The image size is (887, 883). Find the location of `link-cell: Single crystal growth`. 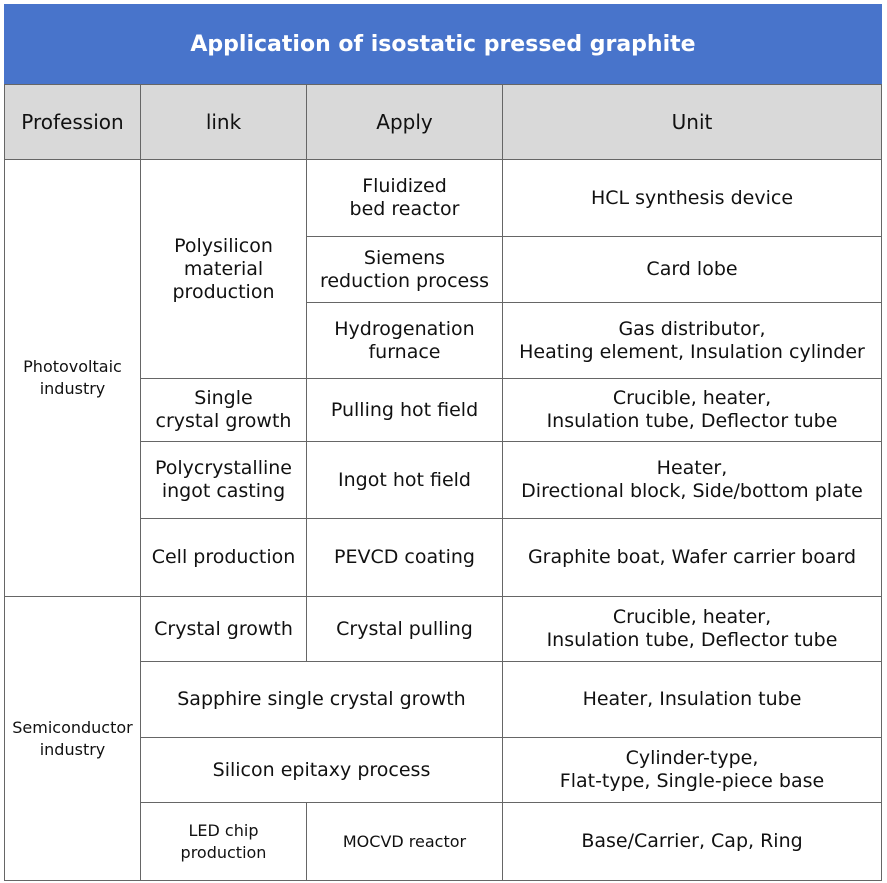

link-cell: Single crystal growth is located at coordinates (223, 410).